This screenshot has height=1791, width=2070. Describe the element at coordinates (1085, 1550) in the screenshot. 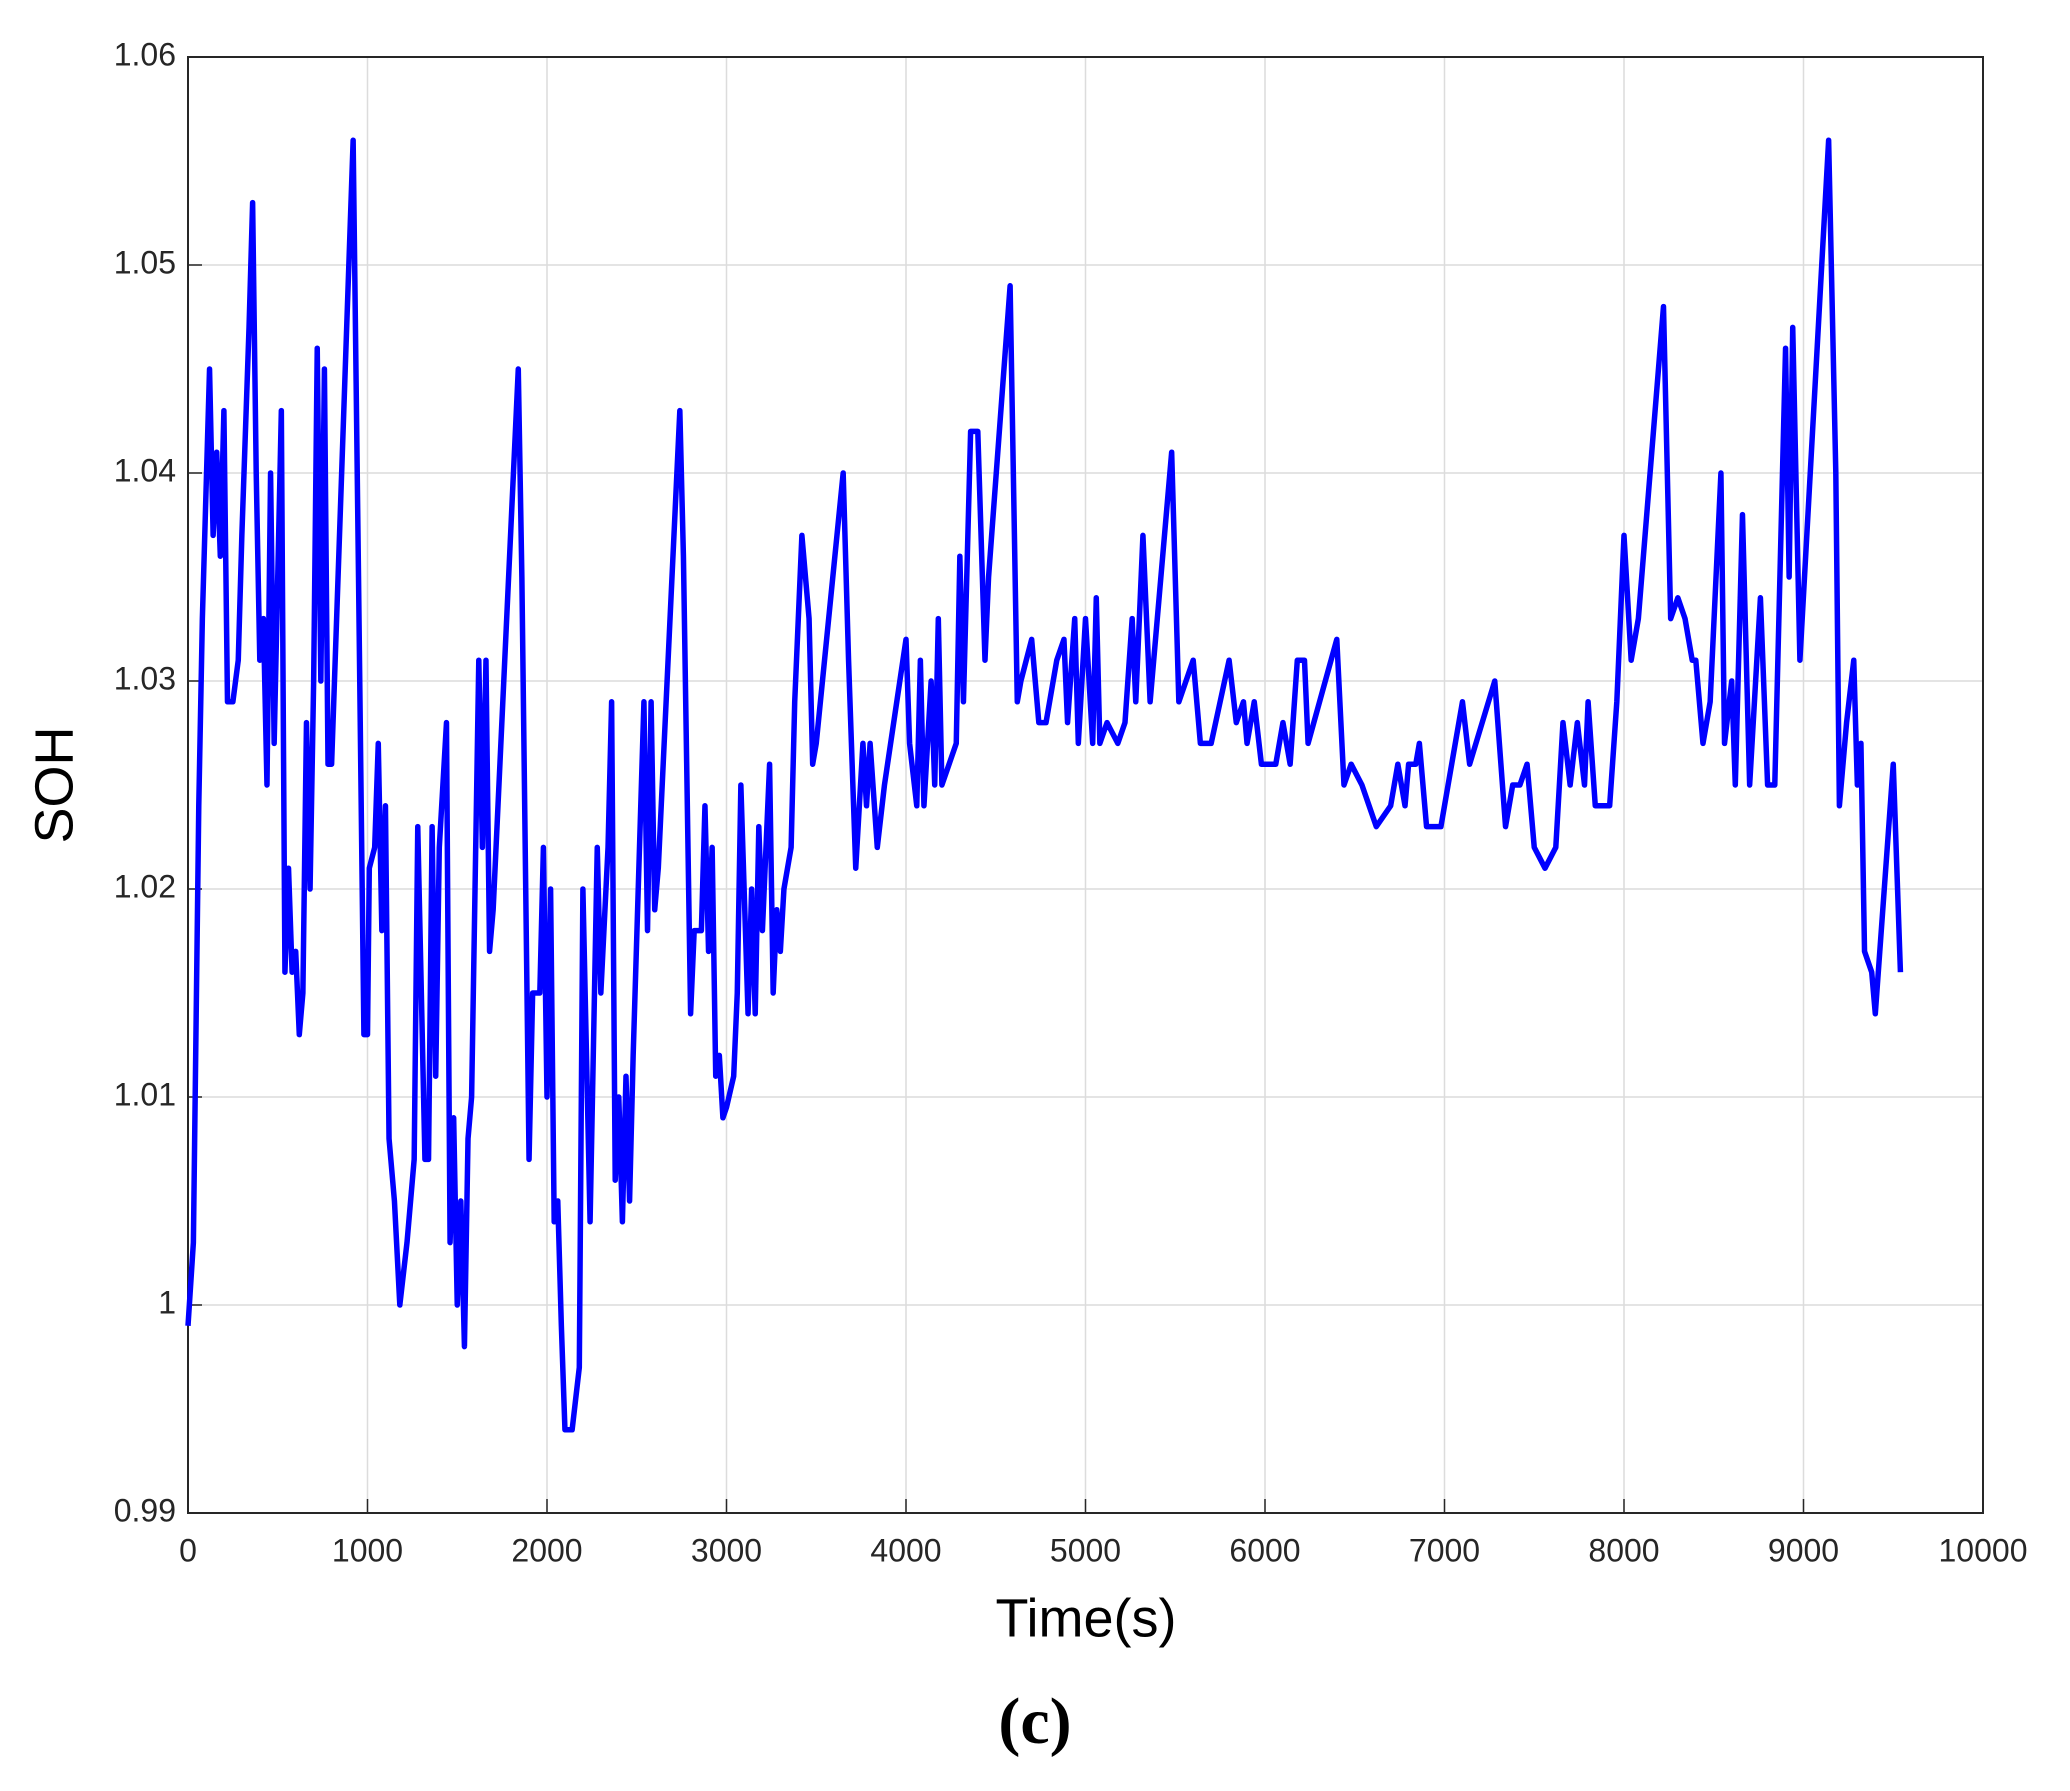

I see `x-tick-label: 5000` at that location.